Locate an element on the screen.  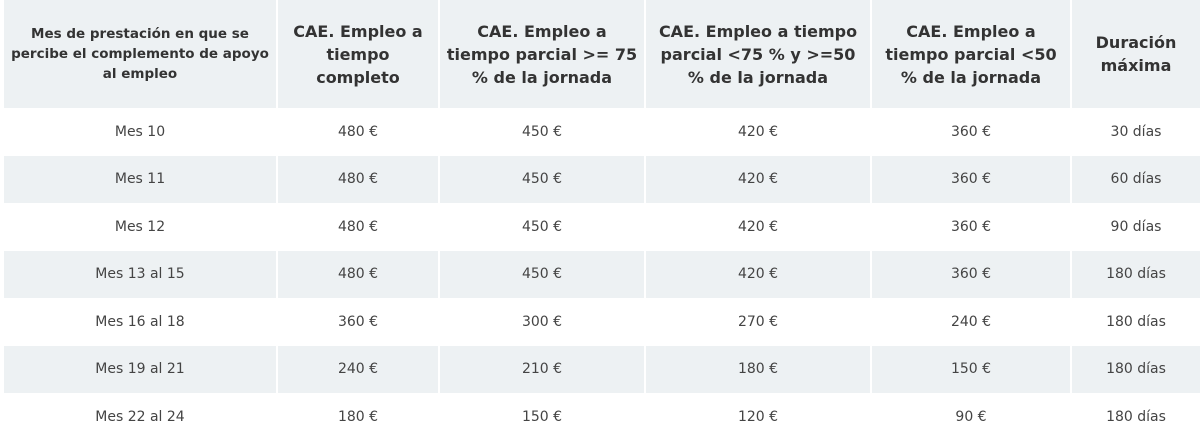
cell-part-time-75: 300 € is located at coordinates (543, 322).